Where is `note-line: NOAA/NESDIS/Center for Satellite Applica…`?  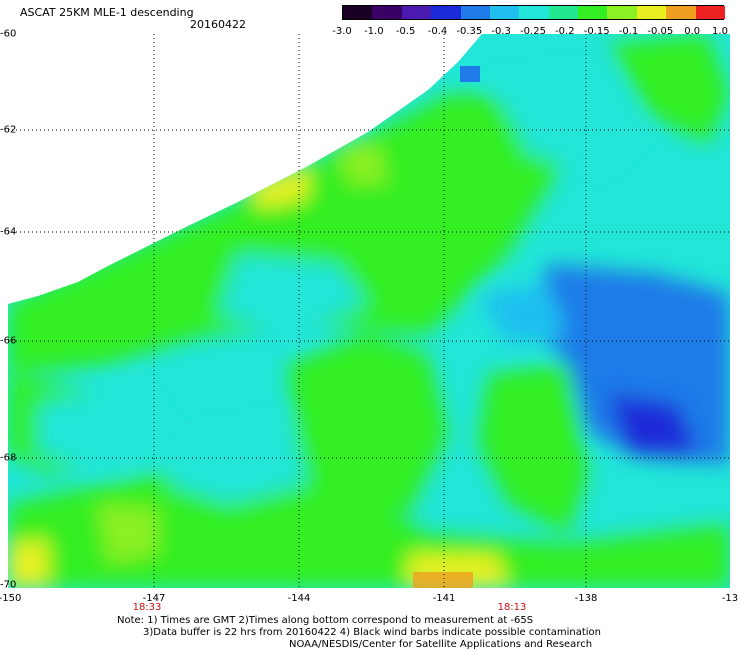 note-line: NOAA/NESDIS/Center for Satellite Applica… is located at coordinates (441, 644).